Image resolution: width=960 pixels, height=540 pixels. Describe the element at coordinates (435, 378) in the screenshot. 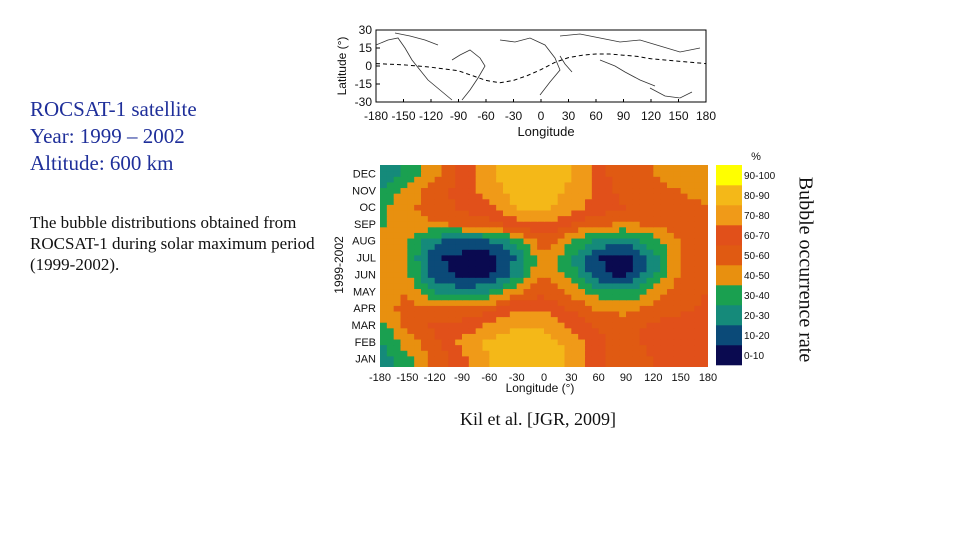

I see `heatmap-x-tick-label: -120` at that location.